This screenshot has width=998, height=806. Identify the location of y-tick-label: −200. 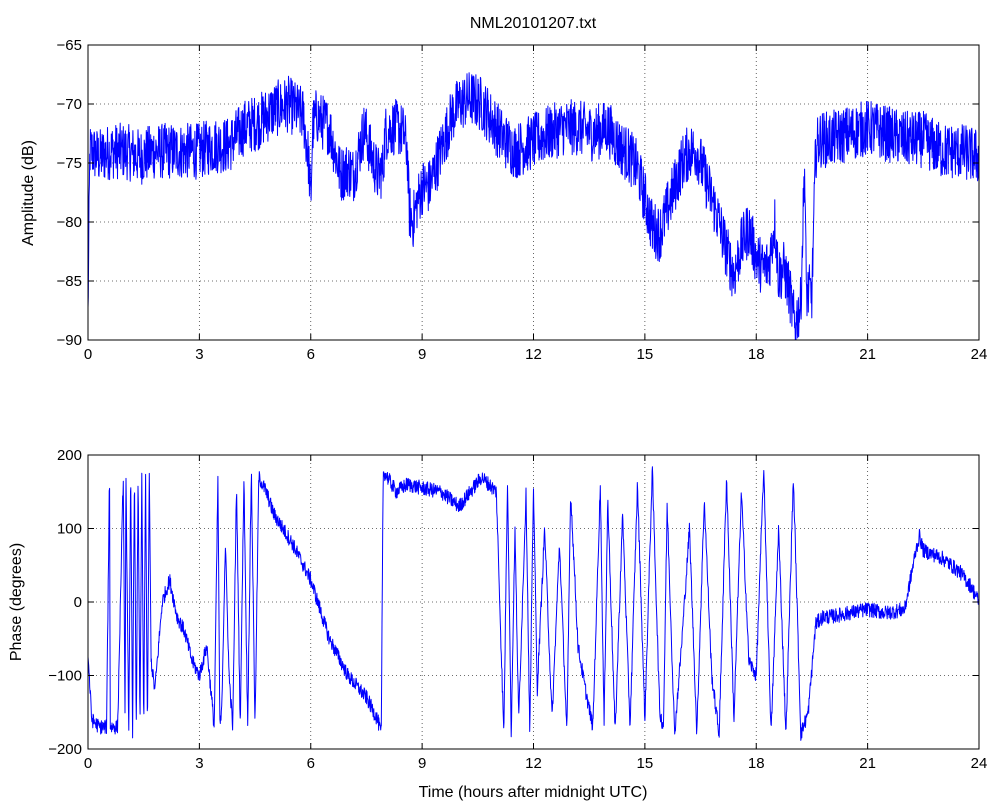
(65, 749).